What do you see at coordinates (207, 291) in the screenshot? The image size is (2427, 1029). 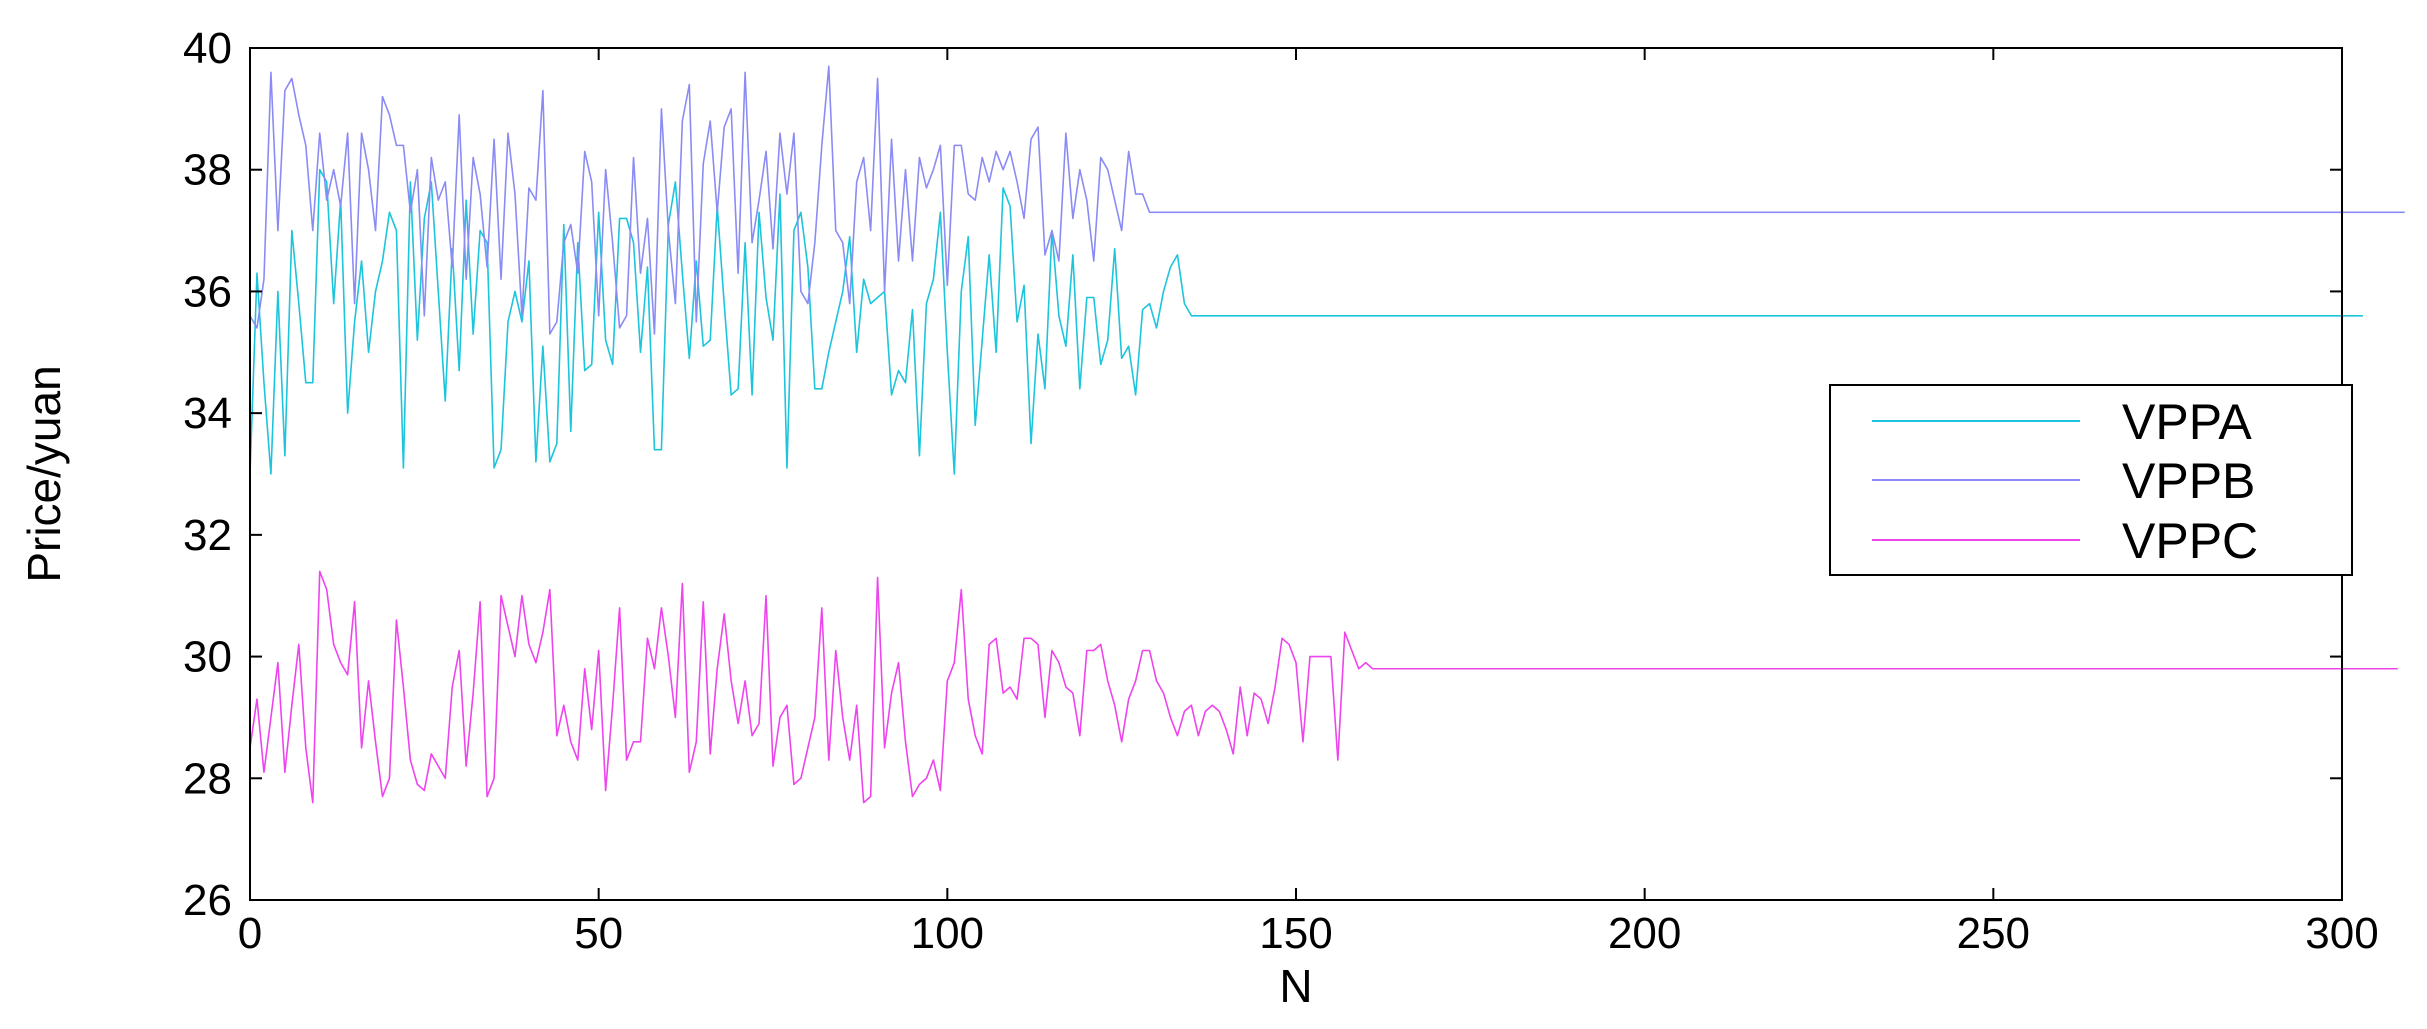 I see `y-tick-label: 36` at bounding box center [207, 291].